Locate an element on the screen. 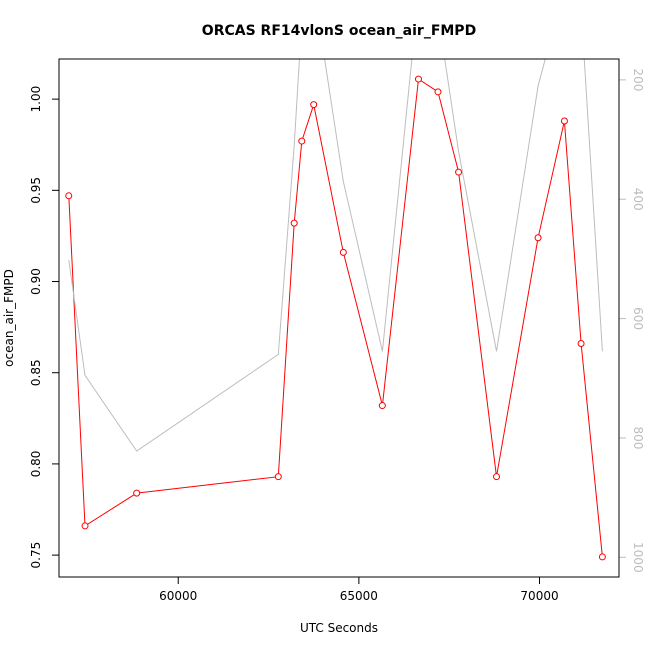 The image size is (650, 650). y-tick-label: 0.75 is located at coordinates (36, 555).